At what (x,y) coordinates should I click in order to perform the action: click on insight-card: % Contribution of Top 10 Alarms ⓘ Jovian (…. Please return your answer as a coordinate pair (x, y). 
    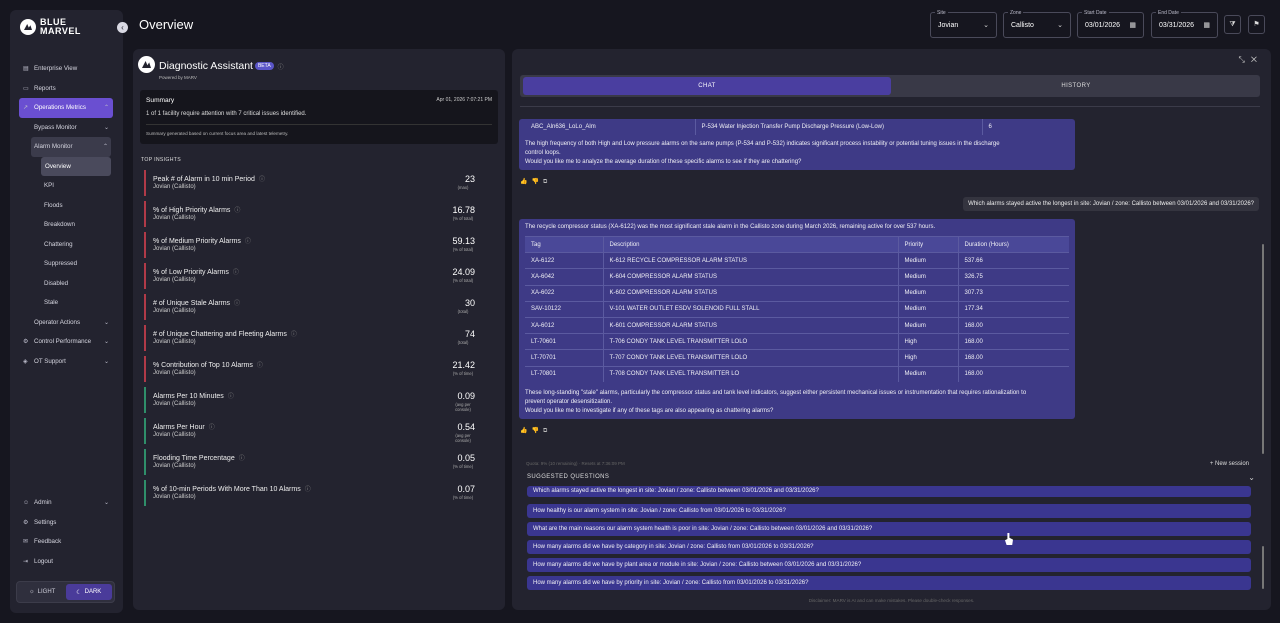
    Looking at the image, I should click on (317, 369).